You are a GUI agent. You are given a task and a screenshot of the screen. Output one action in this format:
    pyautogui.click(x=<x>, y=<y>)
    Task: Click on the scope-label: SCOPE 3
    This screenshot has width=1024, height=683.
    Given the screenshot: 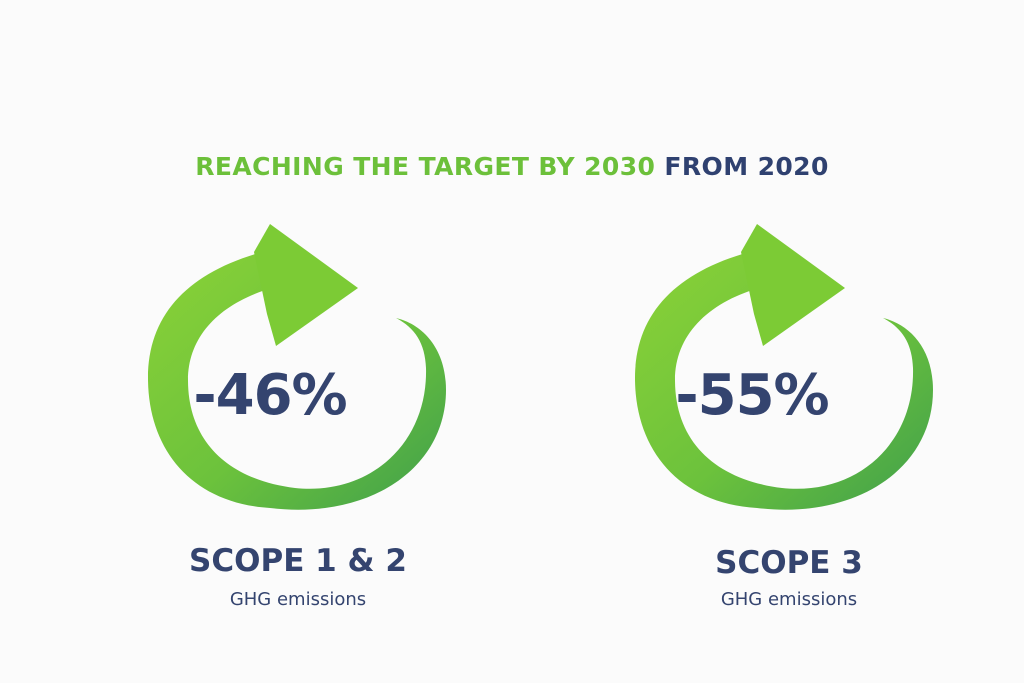 What is the action you would take?
    pyautogui.click(x=789, y=563)
    